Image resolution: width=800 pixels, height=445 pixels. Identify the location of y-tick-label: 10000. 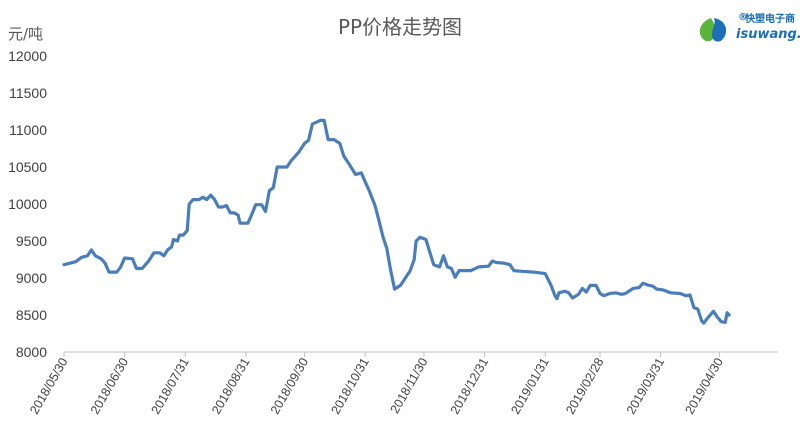
(27, 204).